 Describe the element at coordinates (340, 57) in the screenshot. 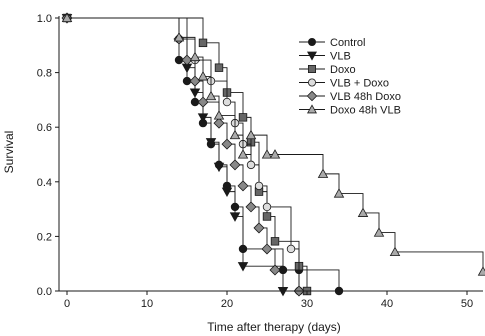

I see `legend-label: VLB` at that location.